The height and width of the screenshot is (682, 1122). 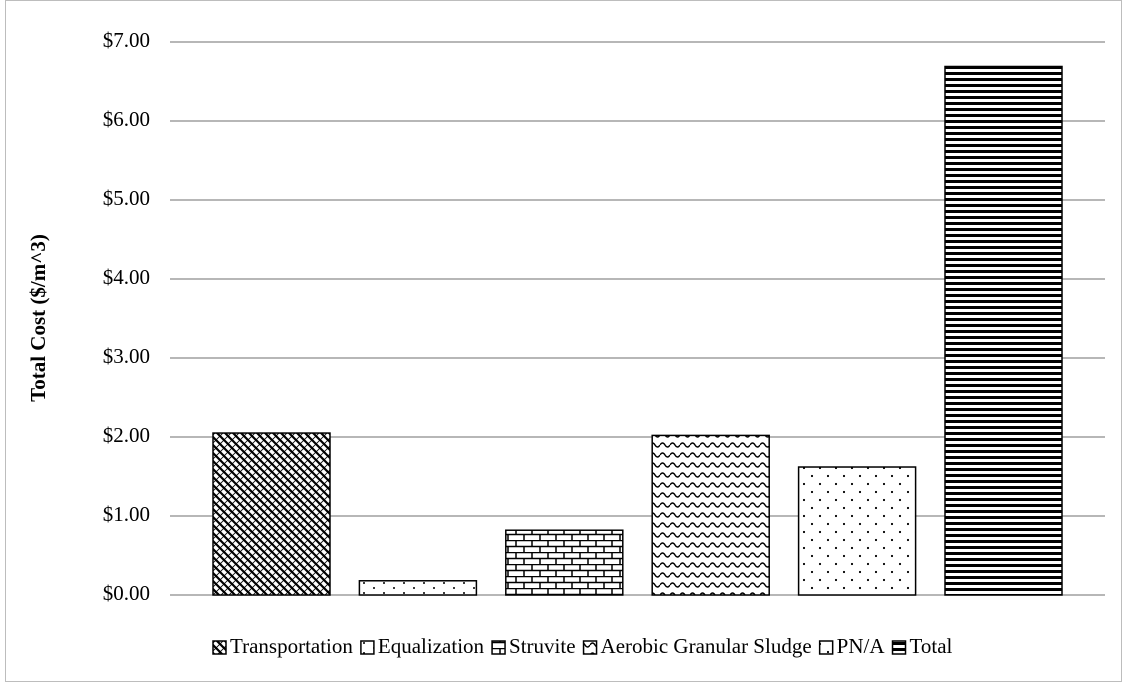 What do you see at coordinates (126, 593) in the screenshot?
I see `y-tick-label: $0.00` at bounding box center [126, 593].